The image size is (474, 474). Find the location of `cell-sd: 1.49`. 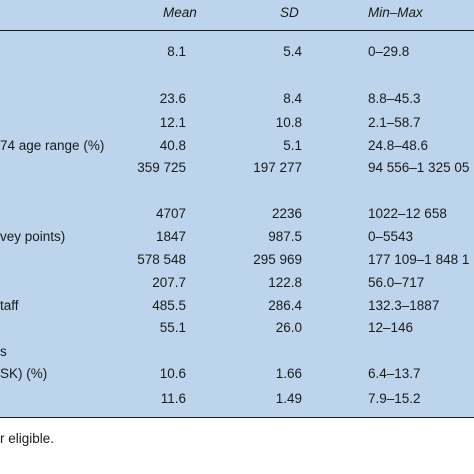

cell-sd: 1.49 is located at coordinates (288, 398).